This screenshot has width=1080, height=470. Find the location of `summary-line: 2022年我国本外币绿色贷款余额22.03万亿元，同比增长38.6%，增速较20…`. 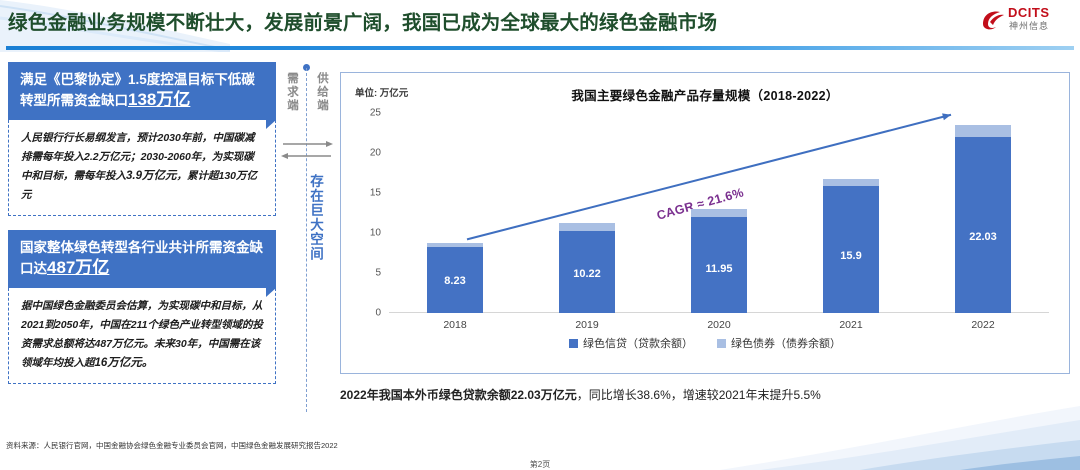

summary-line: 2022年我国本外币绿色贷款余额22.03万亿元，同比增长38.6%，增速较20… is located at coordinates (580, 394).